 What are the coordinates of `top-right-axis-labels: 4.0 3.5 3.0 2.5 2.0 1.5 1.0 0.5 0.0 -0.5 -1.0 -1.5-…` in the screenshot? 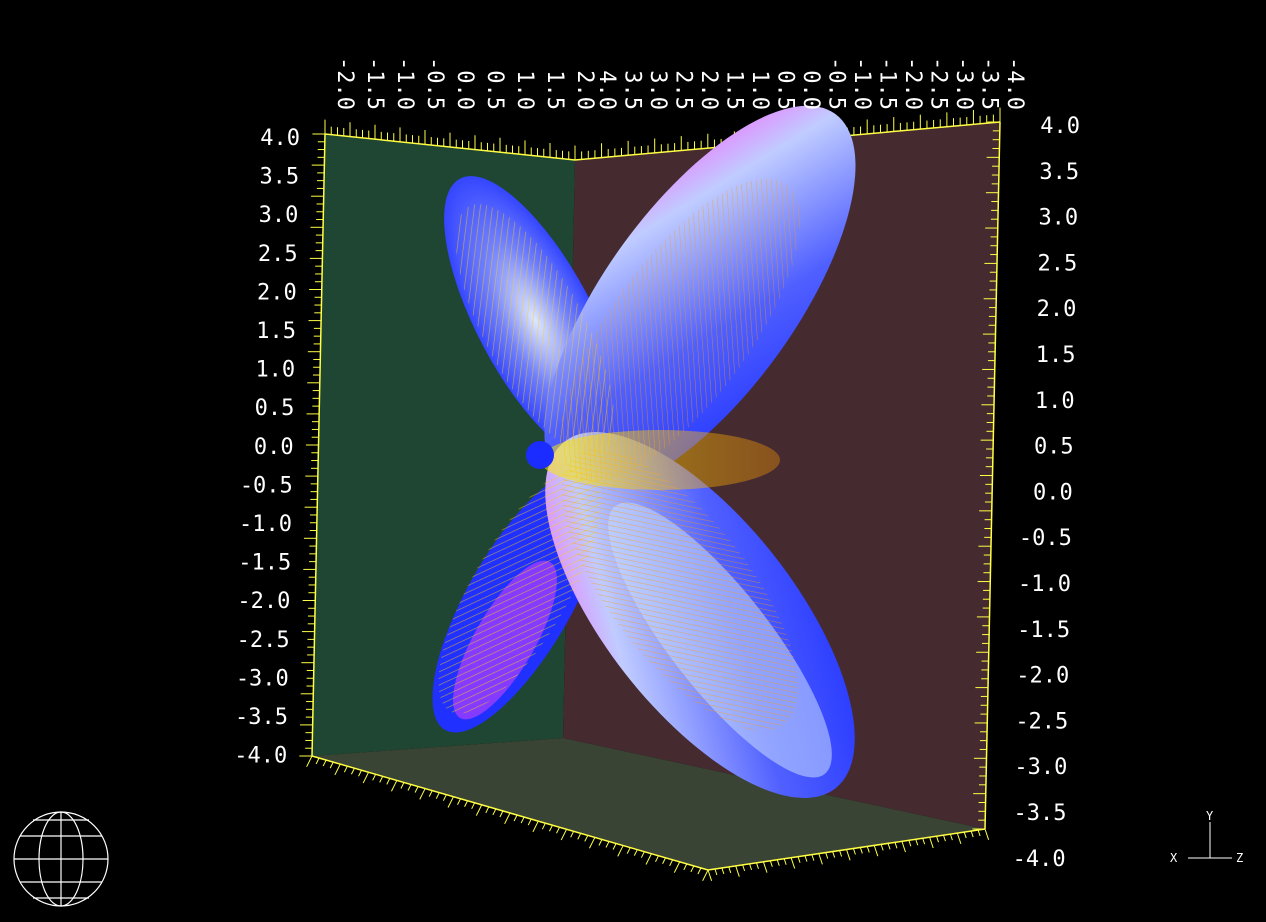 It's located at (810, 83).